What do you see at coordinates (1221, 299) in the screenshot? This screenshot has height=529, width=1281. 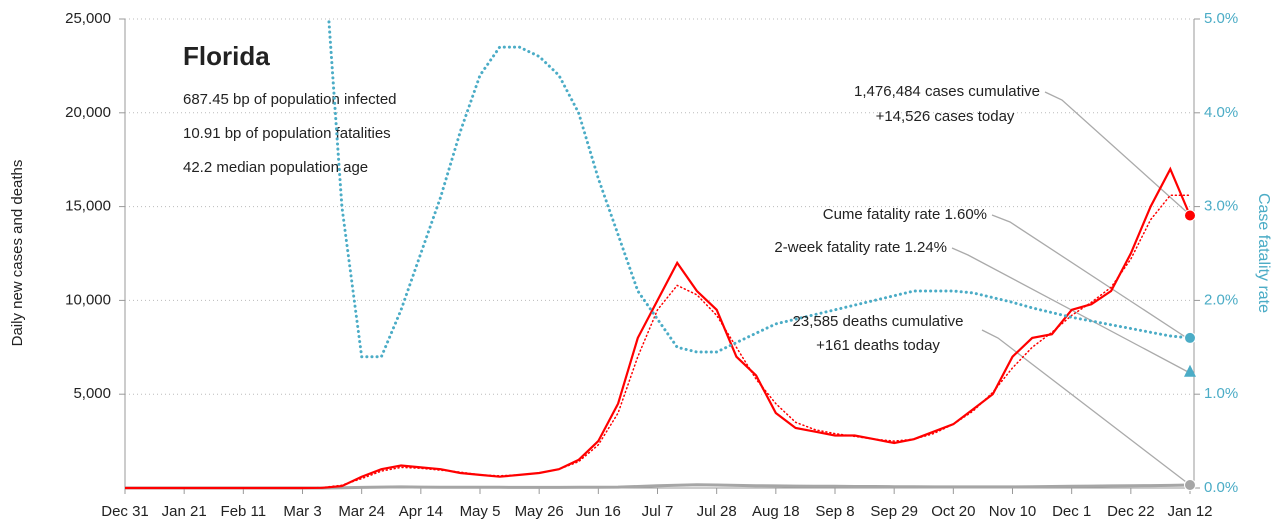 I see `y2-tick-label: 2.0%` at bounding box center [1221, 299].